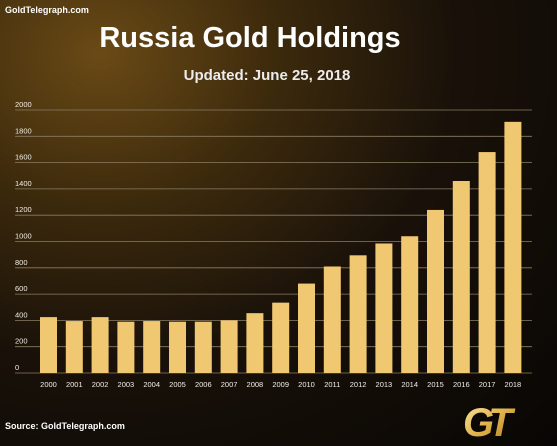 This screenshot has height=446, width=557. What do you see at coordinates (47, 10) in the screenshot?
I see `site-name: GoldTelegraph.com` at bounding box center [47, 10].